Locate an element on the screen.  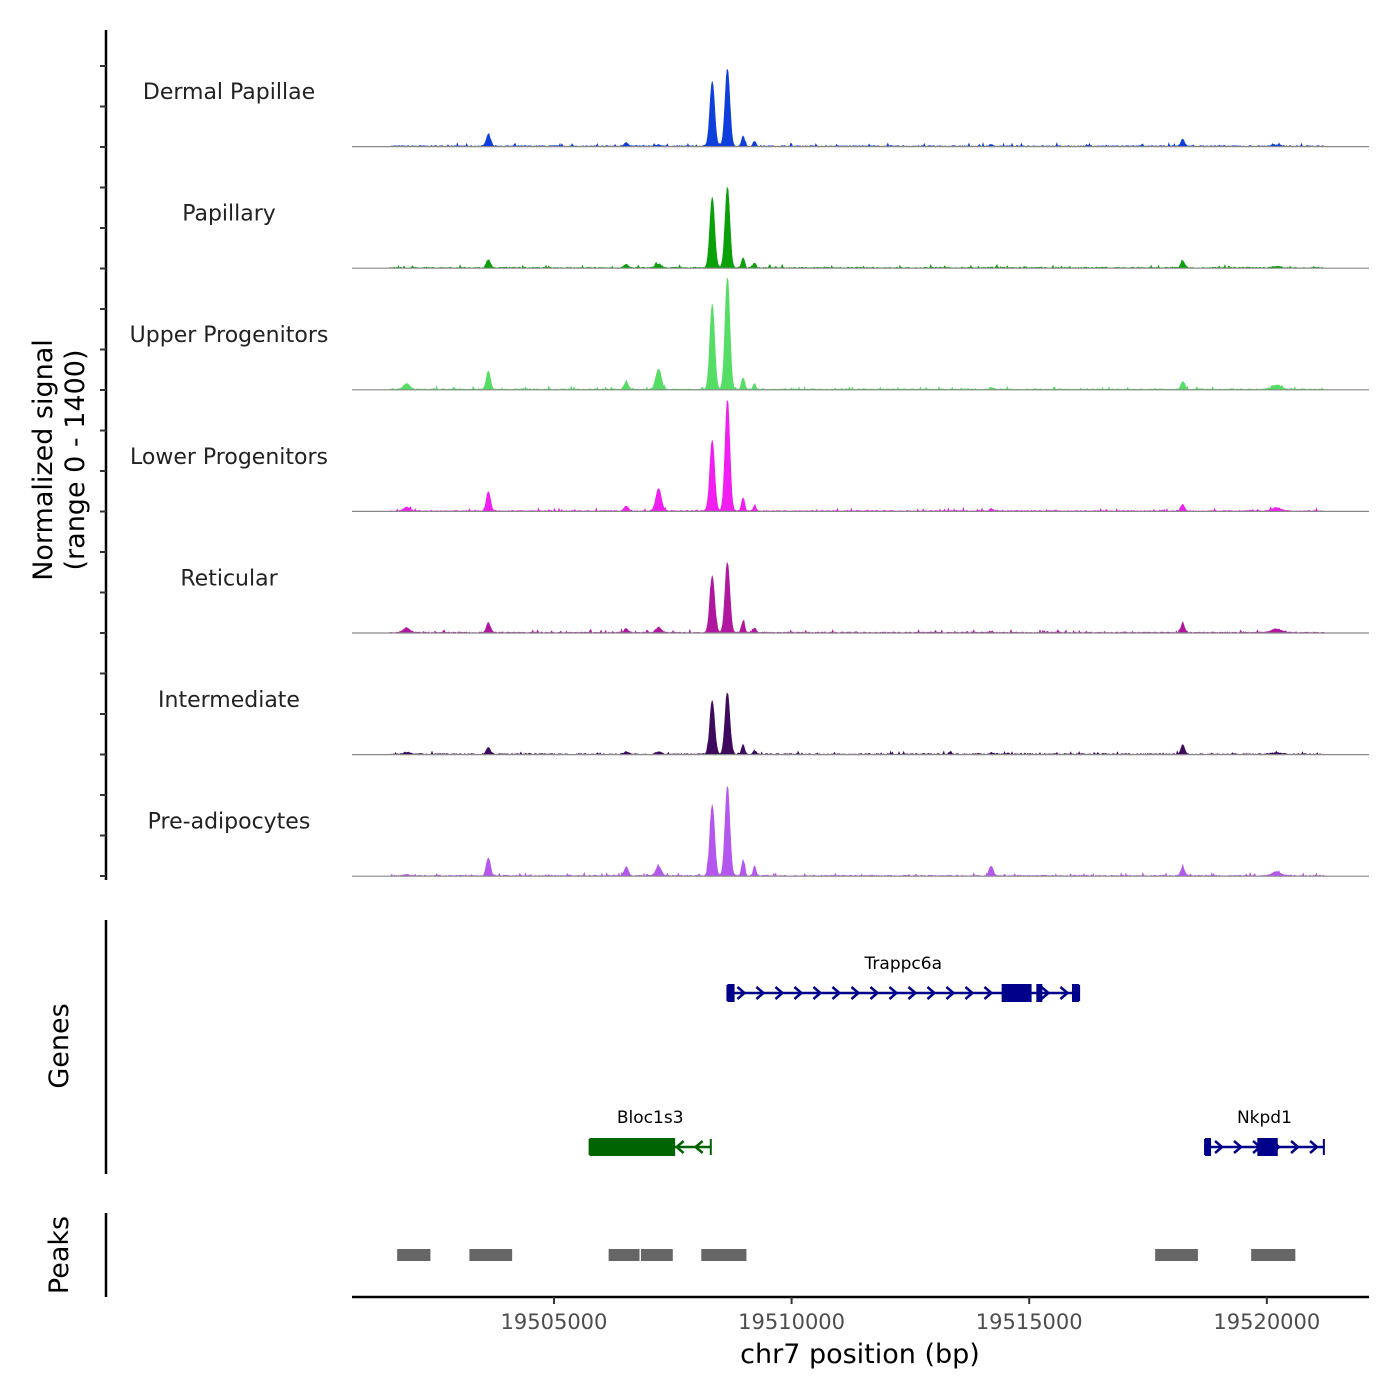
x-tick-label: 19505000 is located at coordinates (554, 1322).